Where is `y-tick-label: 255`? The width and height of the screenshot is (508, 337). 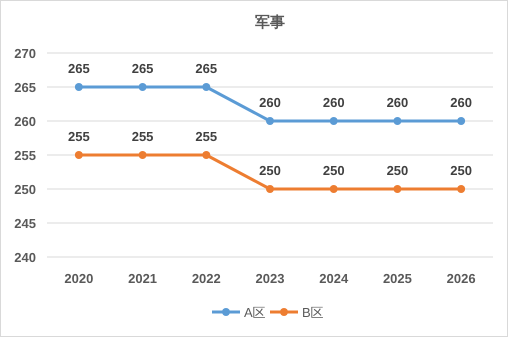 y-tick-label: 255 is located at coordinates (25, 155).